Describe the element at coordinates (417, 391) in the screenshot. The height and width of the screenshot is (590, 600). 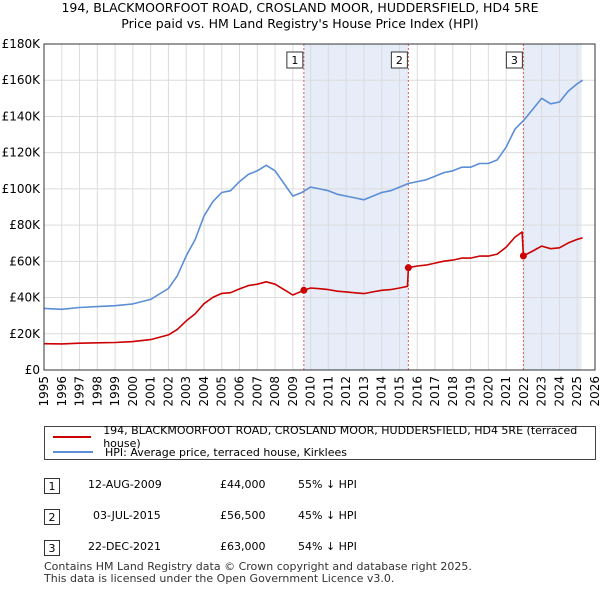
I see `x-tick-label: 2016` at that location.